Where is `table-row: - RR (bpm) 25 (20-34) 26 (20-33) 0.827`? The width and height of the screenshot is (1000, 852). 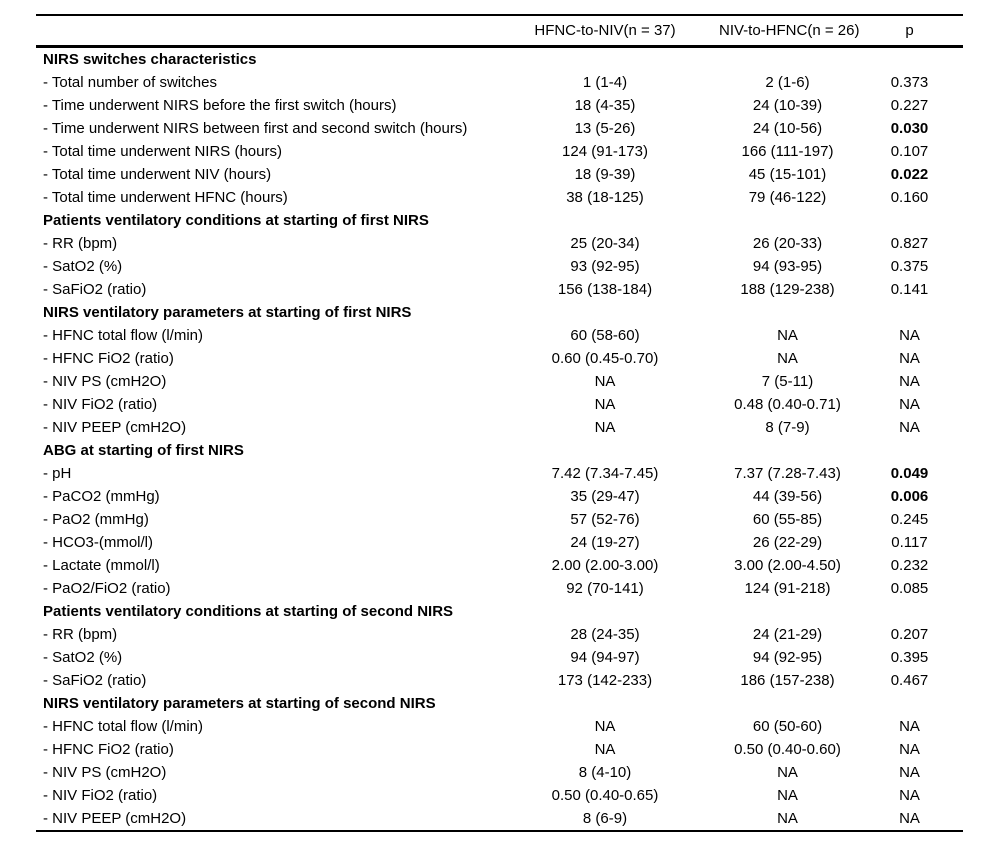
table-row: - RR (bpm) 25 (20-34) 26 (20-33) 0.827 is located at coordinates (499, 243).